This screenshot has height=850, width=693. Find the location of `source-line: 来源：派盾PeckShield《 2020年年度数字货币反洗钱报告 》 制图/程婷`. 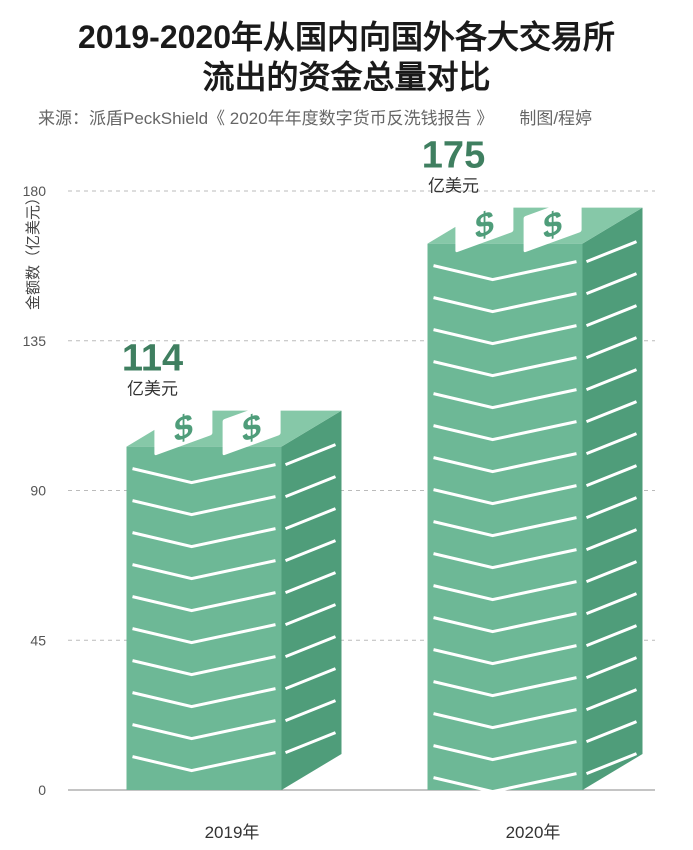

source-line: 来源：派盾PeckShield《 2020年年度数字货币反洗钱报告 》 制图/程婷 is located at coordinates (315, 116).